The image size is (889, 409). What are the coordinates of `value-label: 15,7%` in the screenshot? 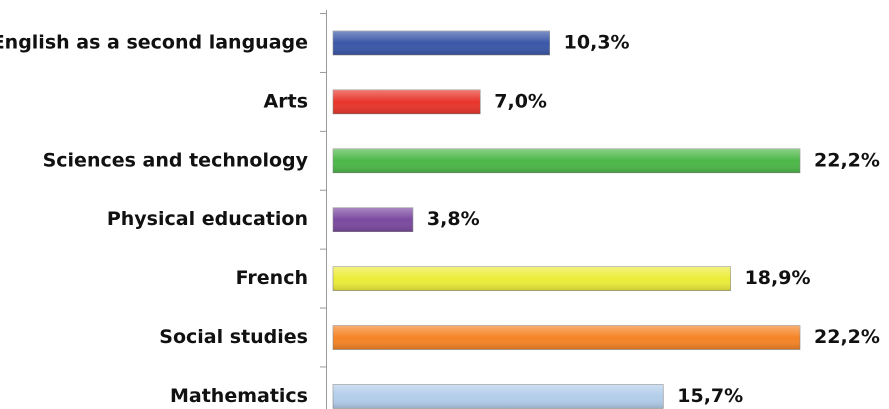 It's located at (710, 396).